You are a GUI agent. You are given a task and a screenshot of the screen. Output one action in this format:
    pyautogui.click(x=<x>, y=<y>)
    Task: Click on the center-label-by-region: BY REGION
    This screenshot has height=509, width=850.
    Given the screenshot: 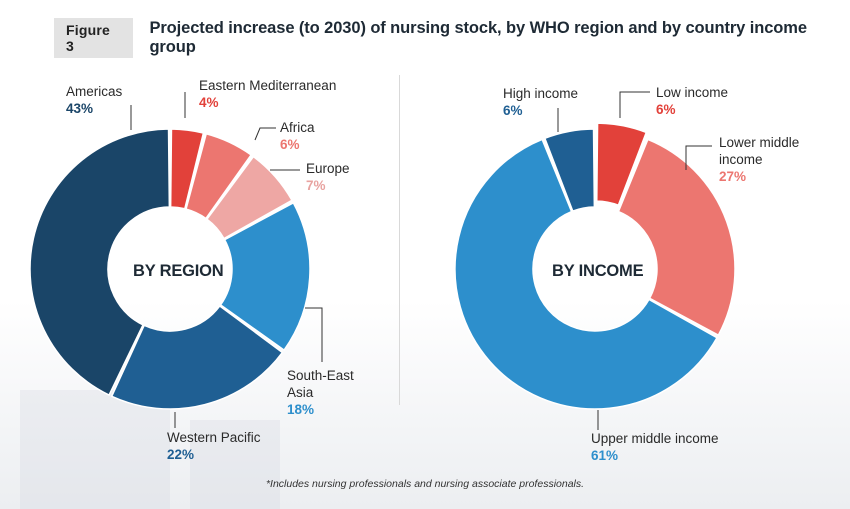 What is the action you would take?
    pyautogui.click(x=178, y=271)
    